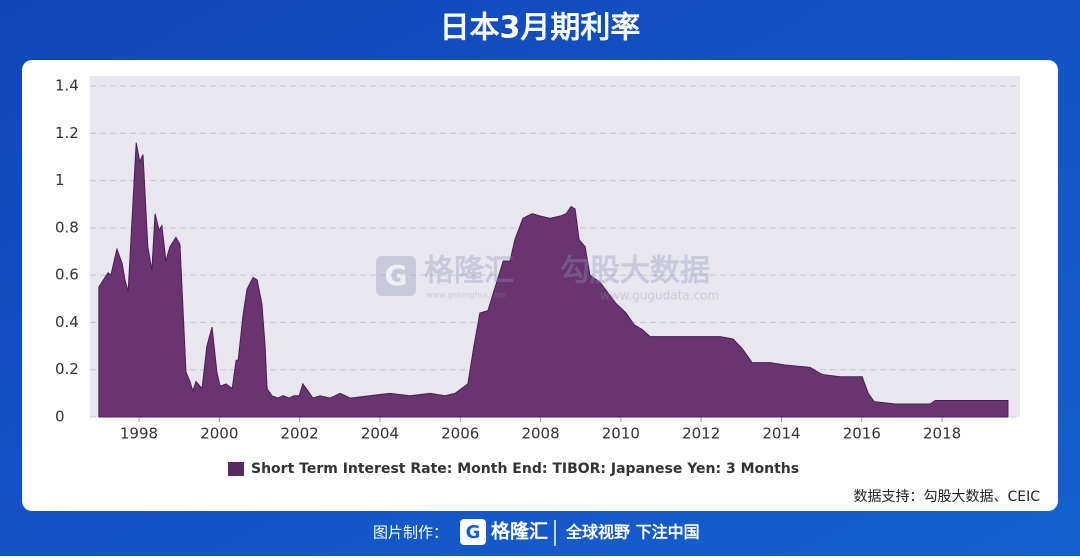 The image size is (1080, 560). What do you see at coordinates (60, 180) in the screenshot?
I see `y-tick-label: 1` at bounding box center [60, 180].